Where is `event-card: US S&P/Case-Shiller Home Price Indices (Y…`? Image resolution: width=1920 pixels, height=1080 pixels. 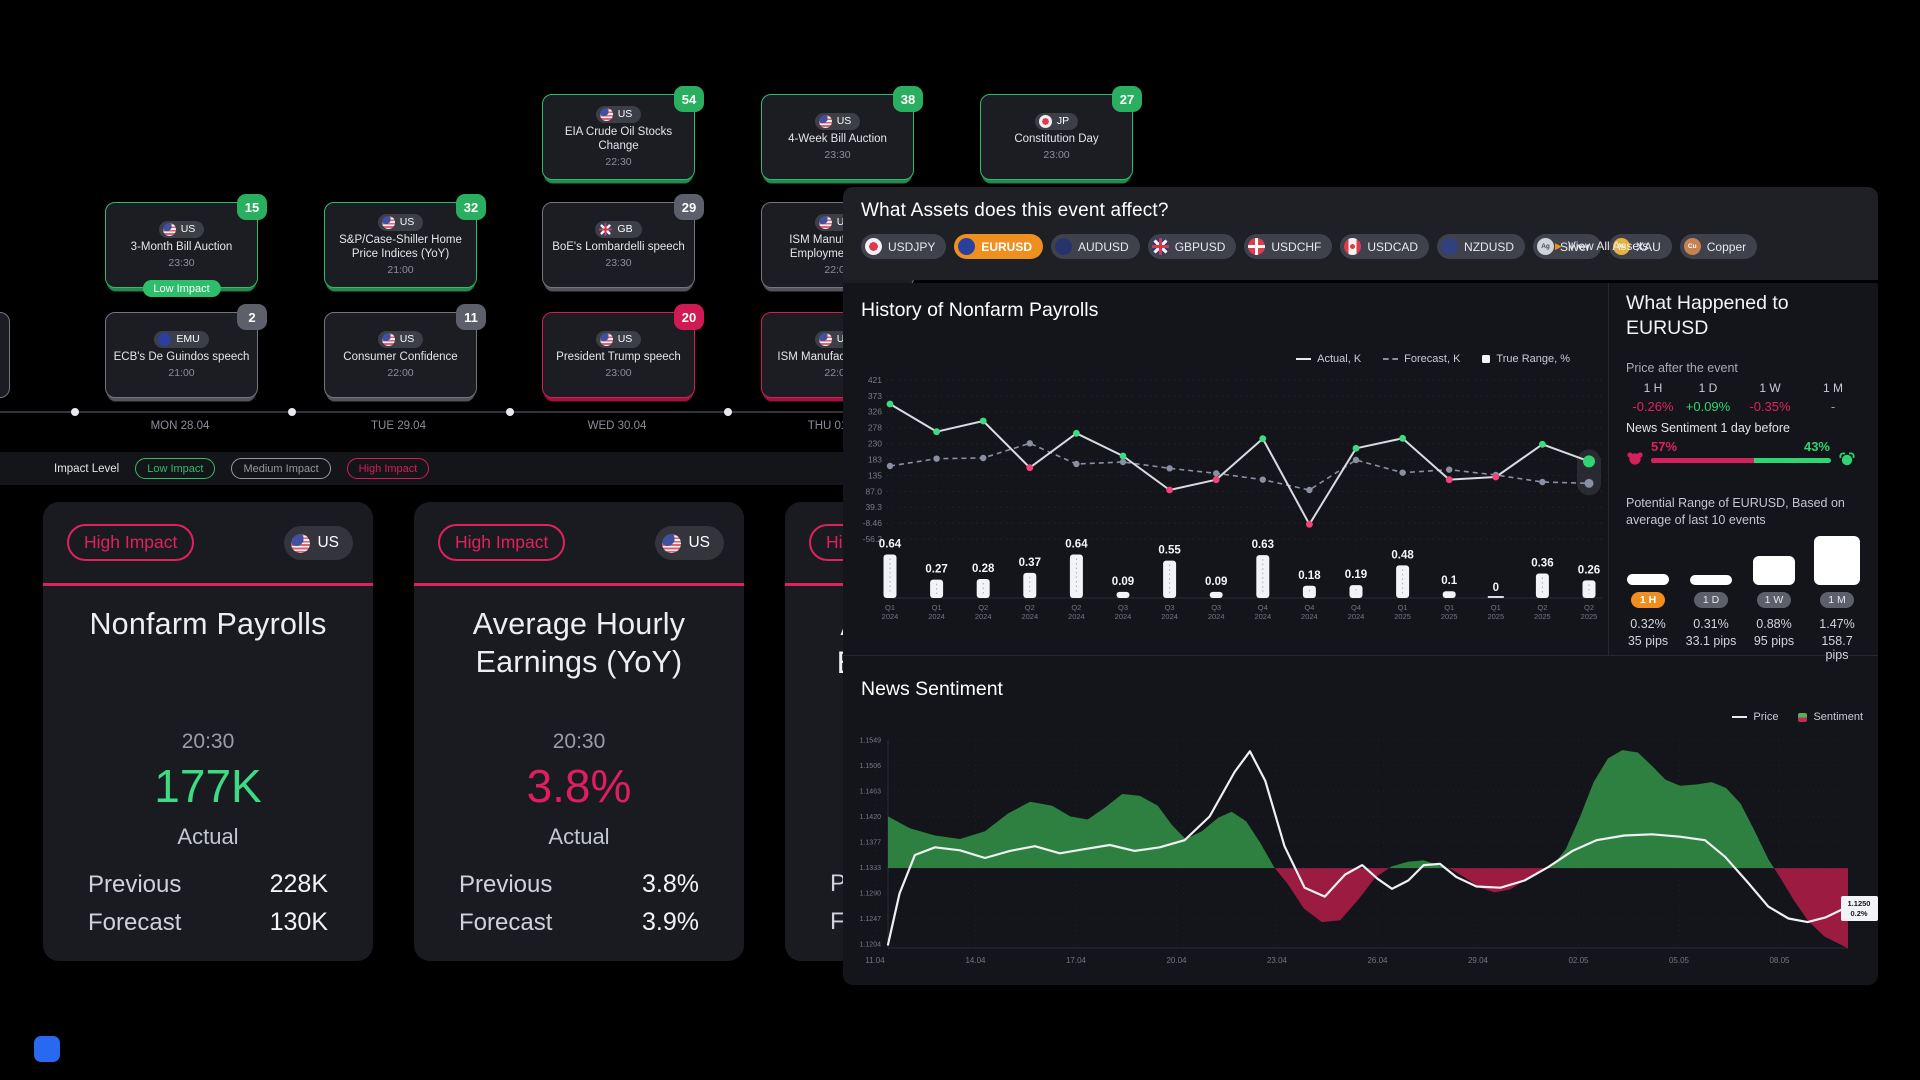 event-card: US S&P/Case-Shiller Home Price Indices (Y… is located at coordinates (405, 241).